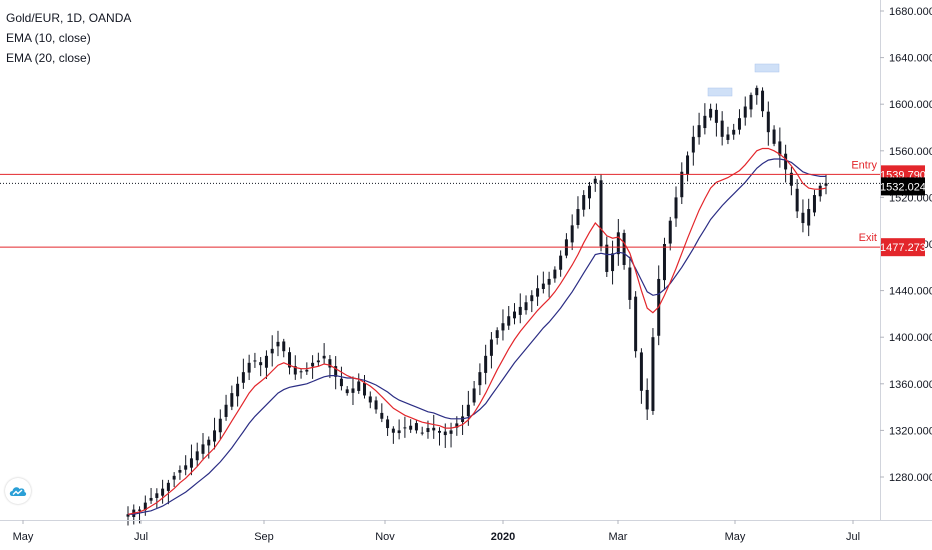 The height and width of the screenshot is (550, 932). Describe the element at coordinates (48, 58) in the screenshot. I see `ema20-legend: EMA (20, close)` at that location.